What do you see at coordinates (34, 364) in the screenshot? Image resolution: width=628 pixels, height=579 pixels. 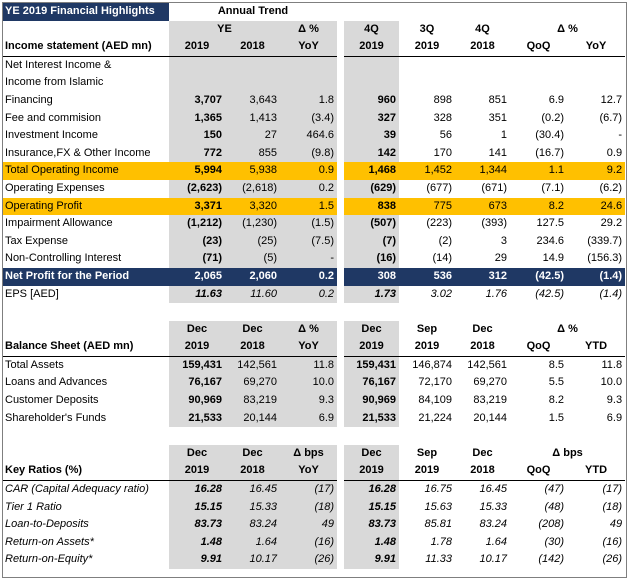 I see `row-label: Total Assets` at bounding box center [34, 364].